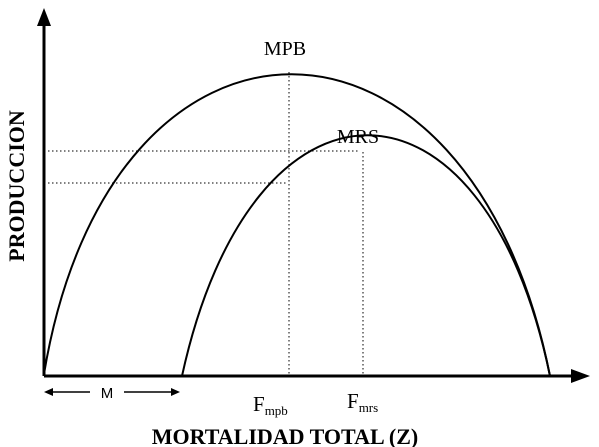  Describe the element at coordinates (44, 17) in the screenshot. I see `y-axis-arrowhead` at that location.